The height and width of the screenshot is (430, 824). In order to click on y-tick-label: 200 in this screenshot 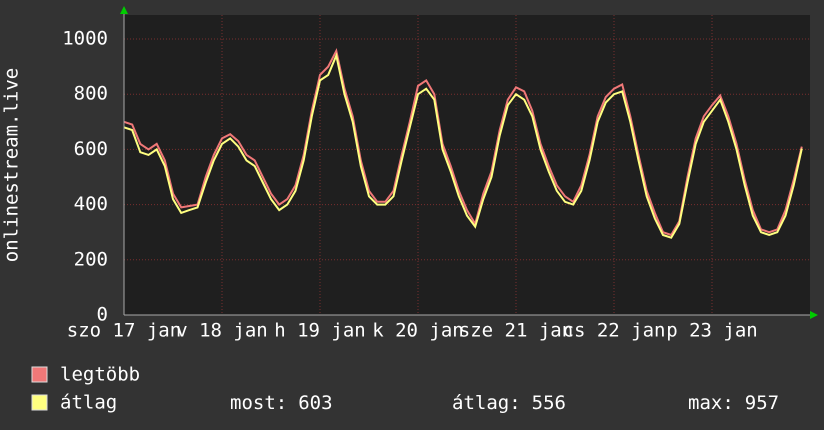, I will do `click(91, 259)`.